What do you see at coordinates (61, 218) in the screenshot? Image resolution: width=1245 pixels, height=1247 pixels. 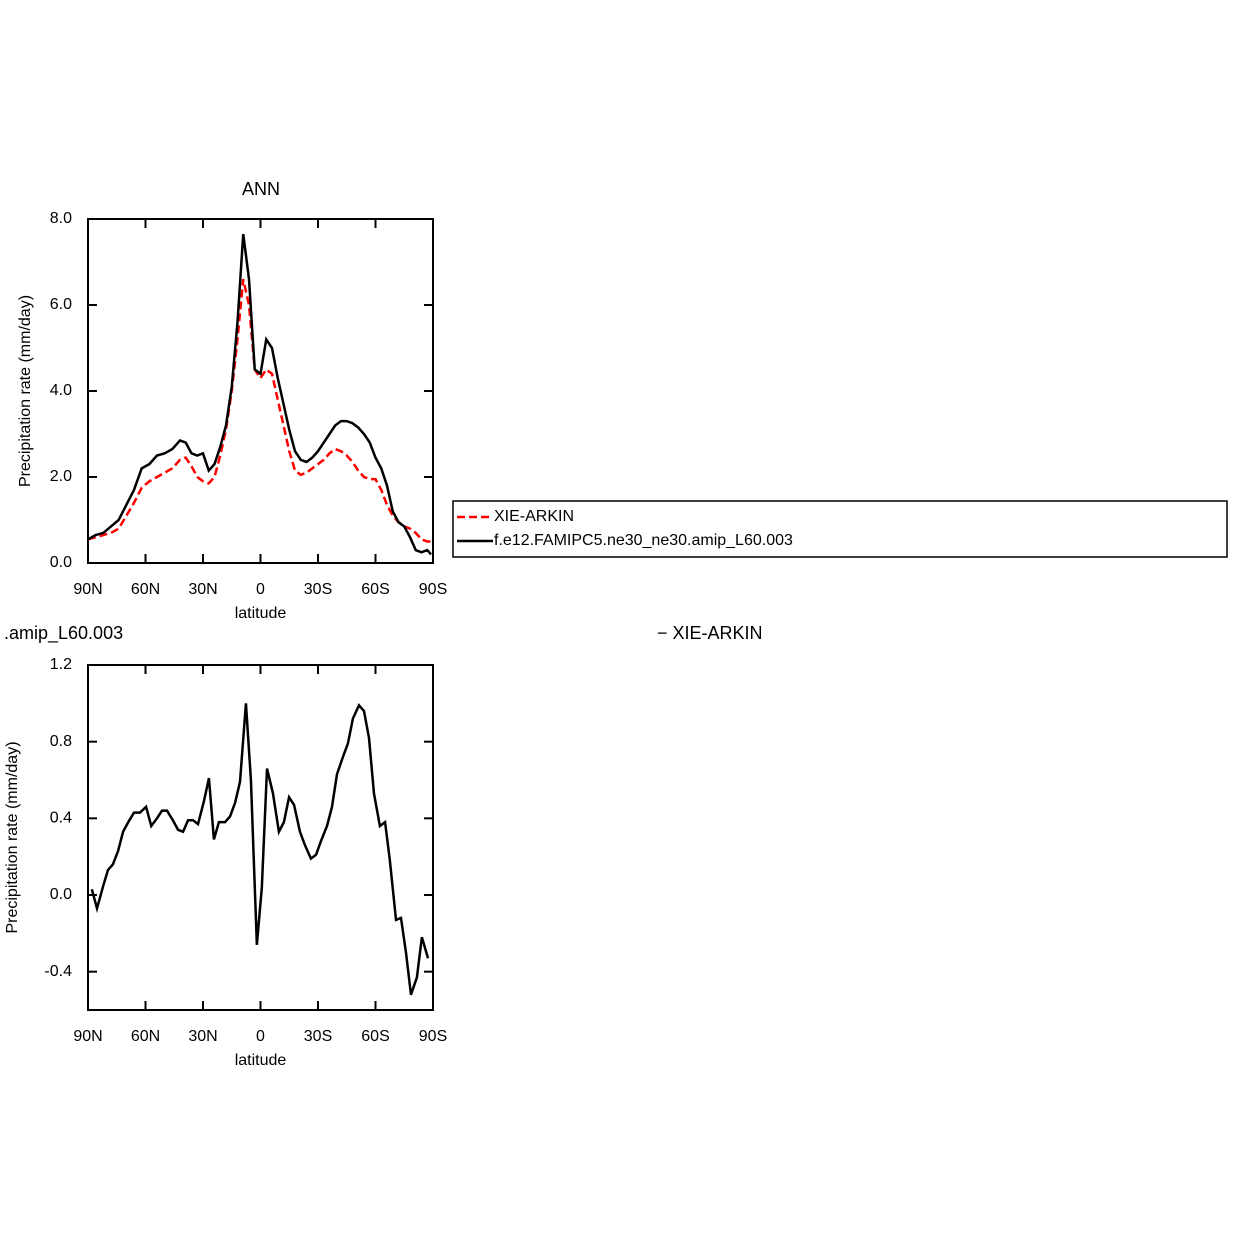 I see `y-tick-label: 8.0` at bounding box center [61, 218].